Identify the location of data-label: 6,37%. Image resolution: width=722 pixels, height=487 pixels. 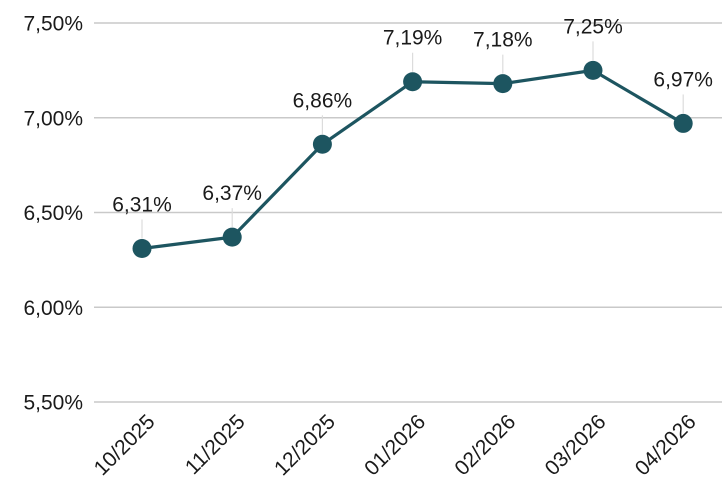
(232, 193).